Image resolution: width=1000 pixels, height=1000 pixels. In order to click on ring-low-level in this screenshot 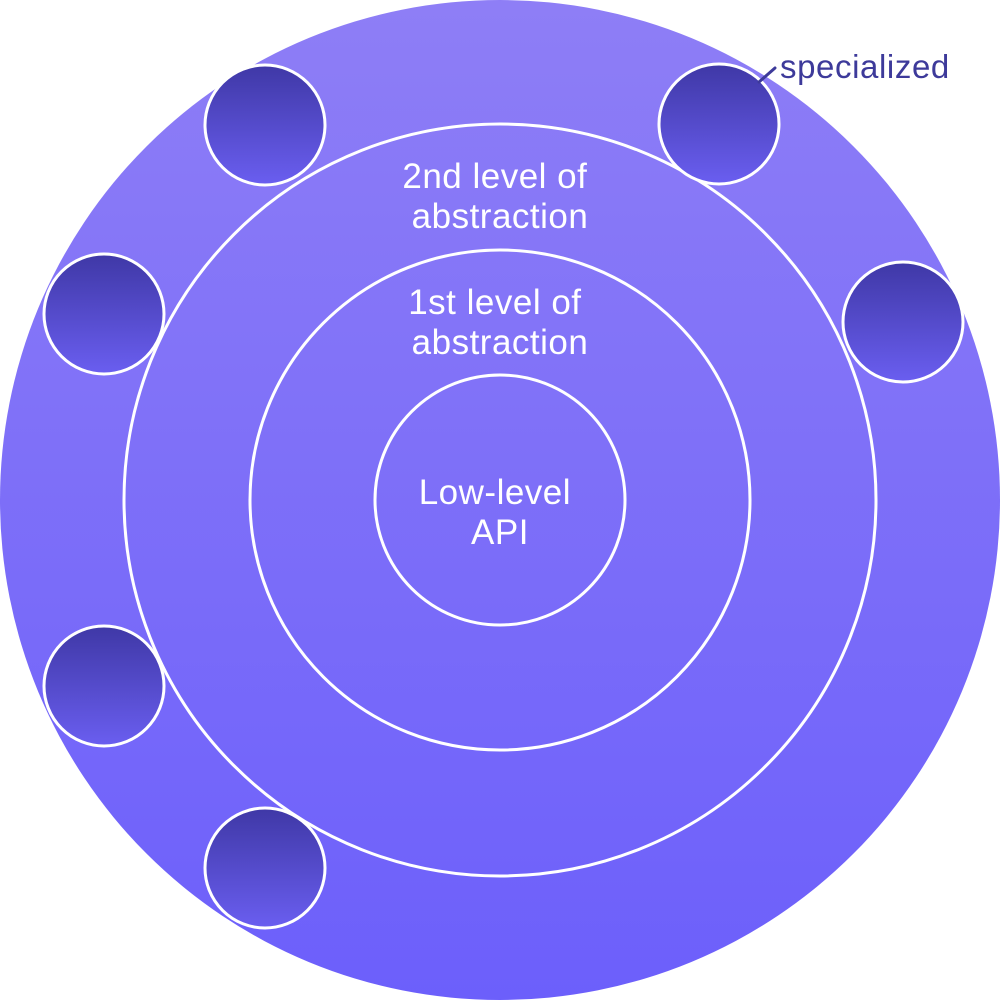, I will do `click(500, 500)`.